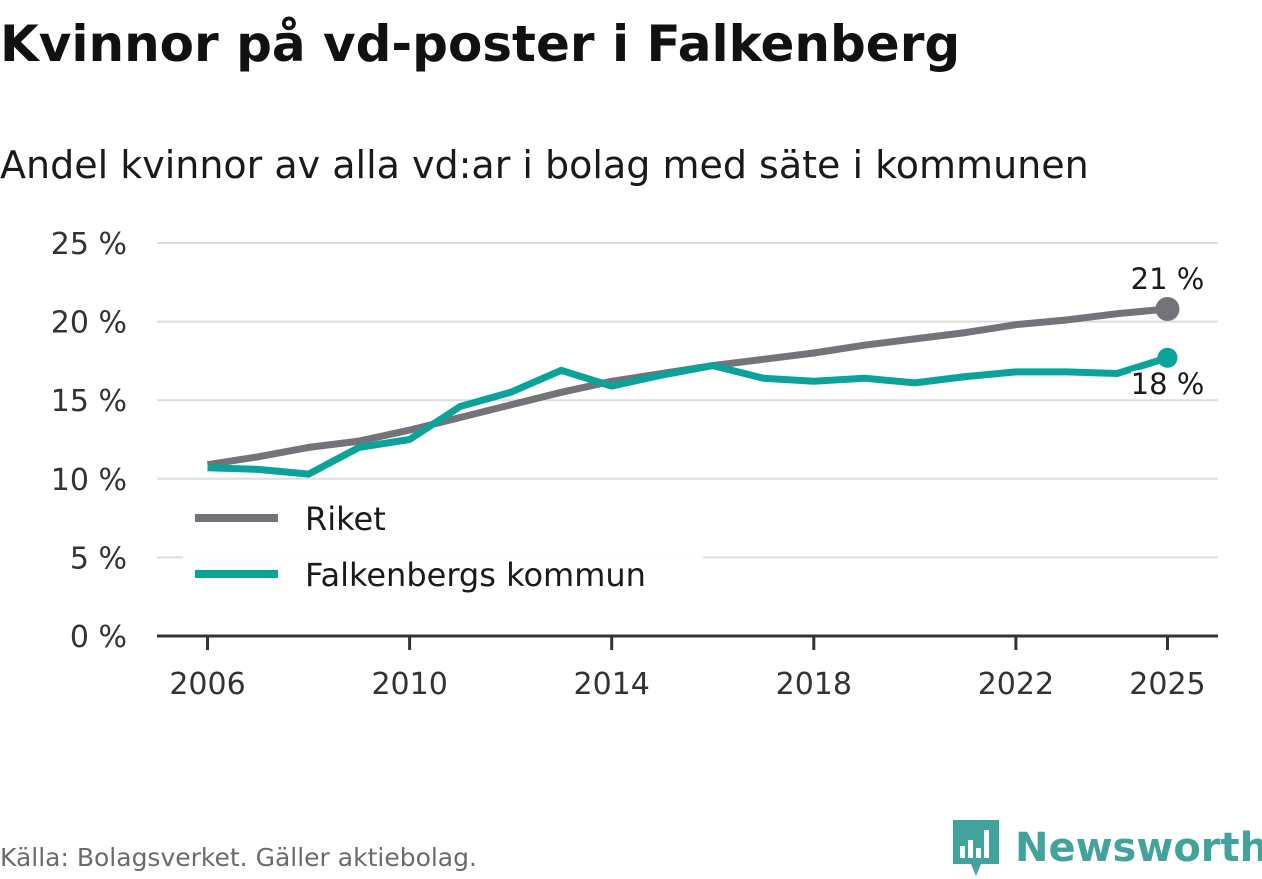 This screenshot has width=1262, height=879. What do you see at coordinates (443, 549) in the screenshot?
I see `legend-background` at bounding box center [443, 549].